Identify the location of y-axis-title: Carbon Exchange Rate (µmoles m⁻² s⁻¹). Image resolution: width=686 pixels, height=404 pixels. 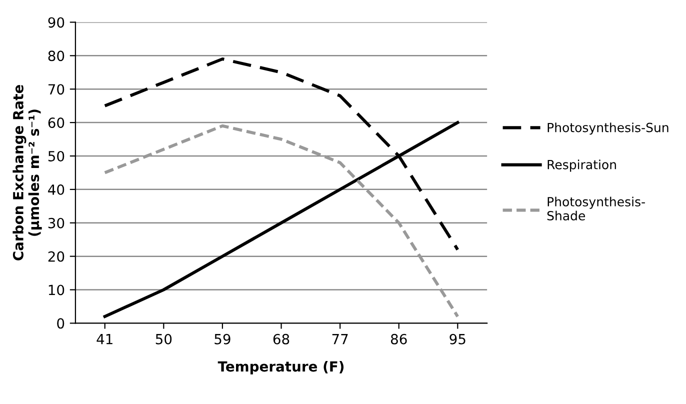
(27, 172).